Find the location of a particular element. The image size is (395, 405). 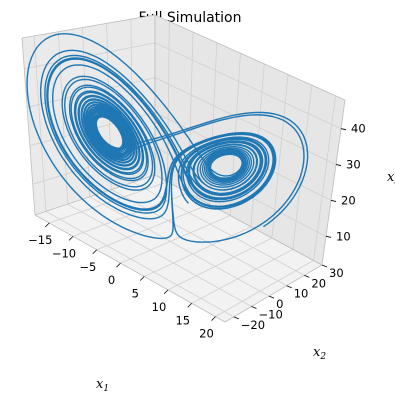

y-tick-label: 20 is located at coordinates (318, 283).